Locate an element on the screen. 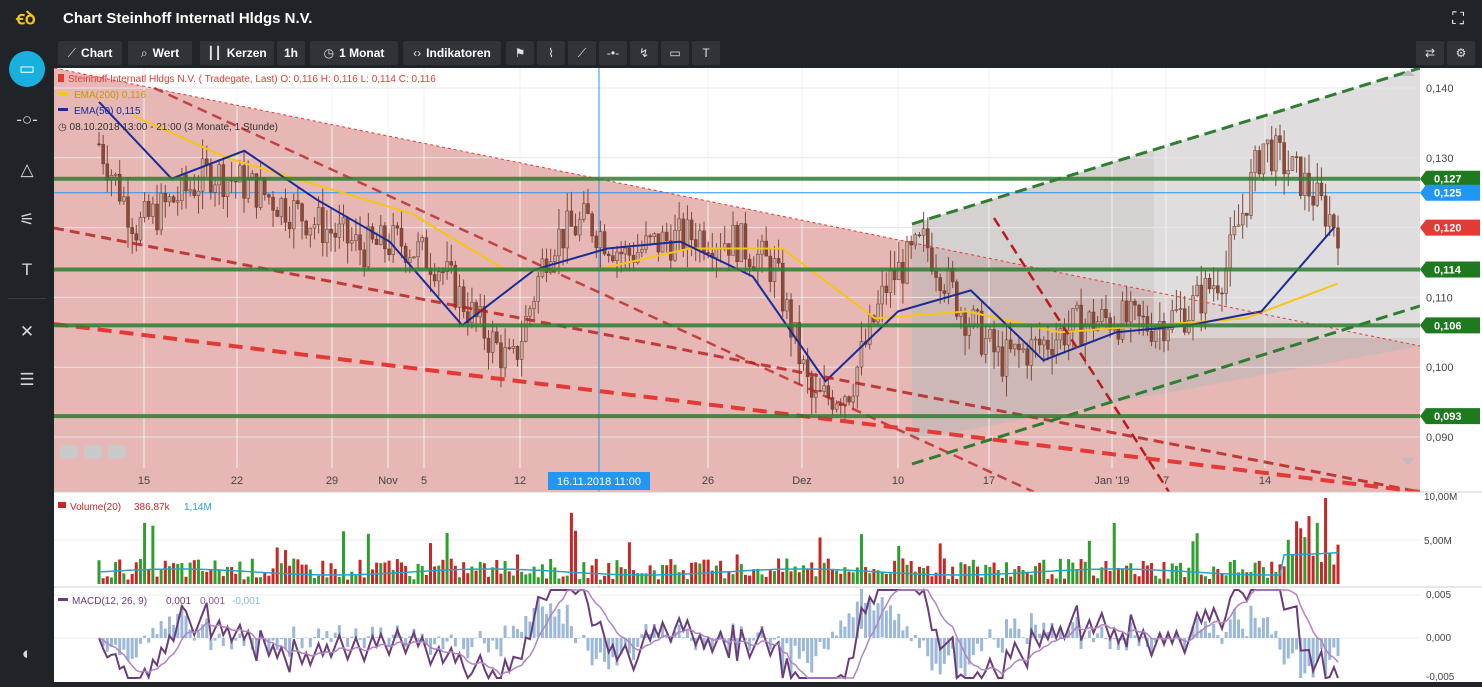 The width and height of the screenshot is (1482, 687). time-tick-label: 15 is located at coordinates (144, 481).